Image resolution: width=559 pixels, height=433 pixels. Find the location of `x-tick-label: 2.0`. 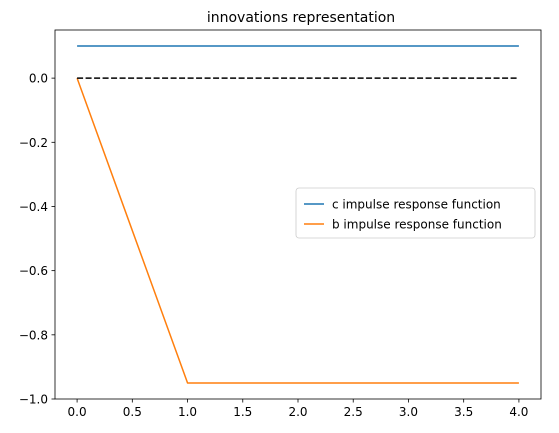

x-tick-label: 2.0 is located at coordinates (297, 412).